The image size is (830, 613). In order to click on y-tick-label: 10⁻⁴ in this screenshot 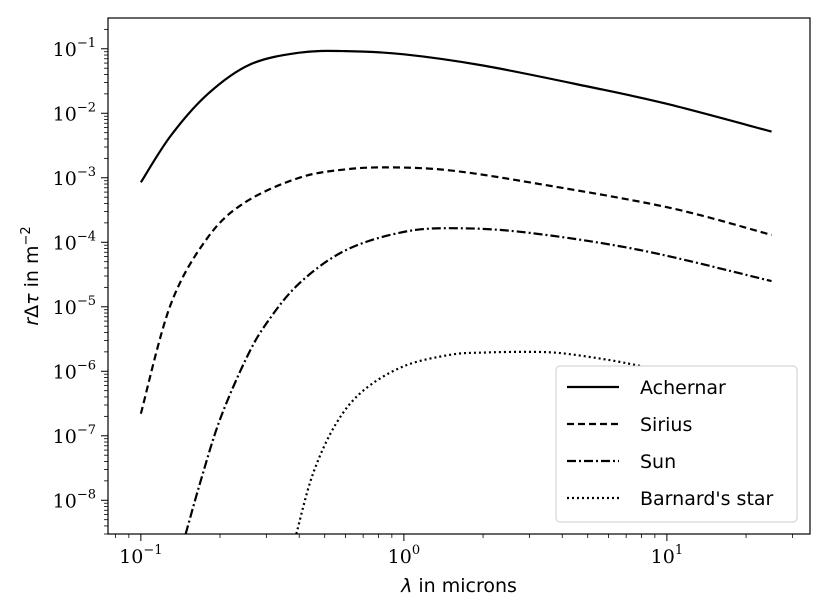, I will do `click(74, 241)`.